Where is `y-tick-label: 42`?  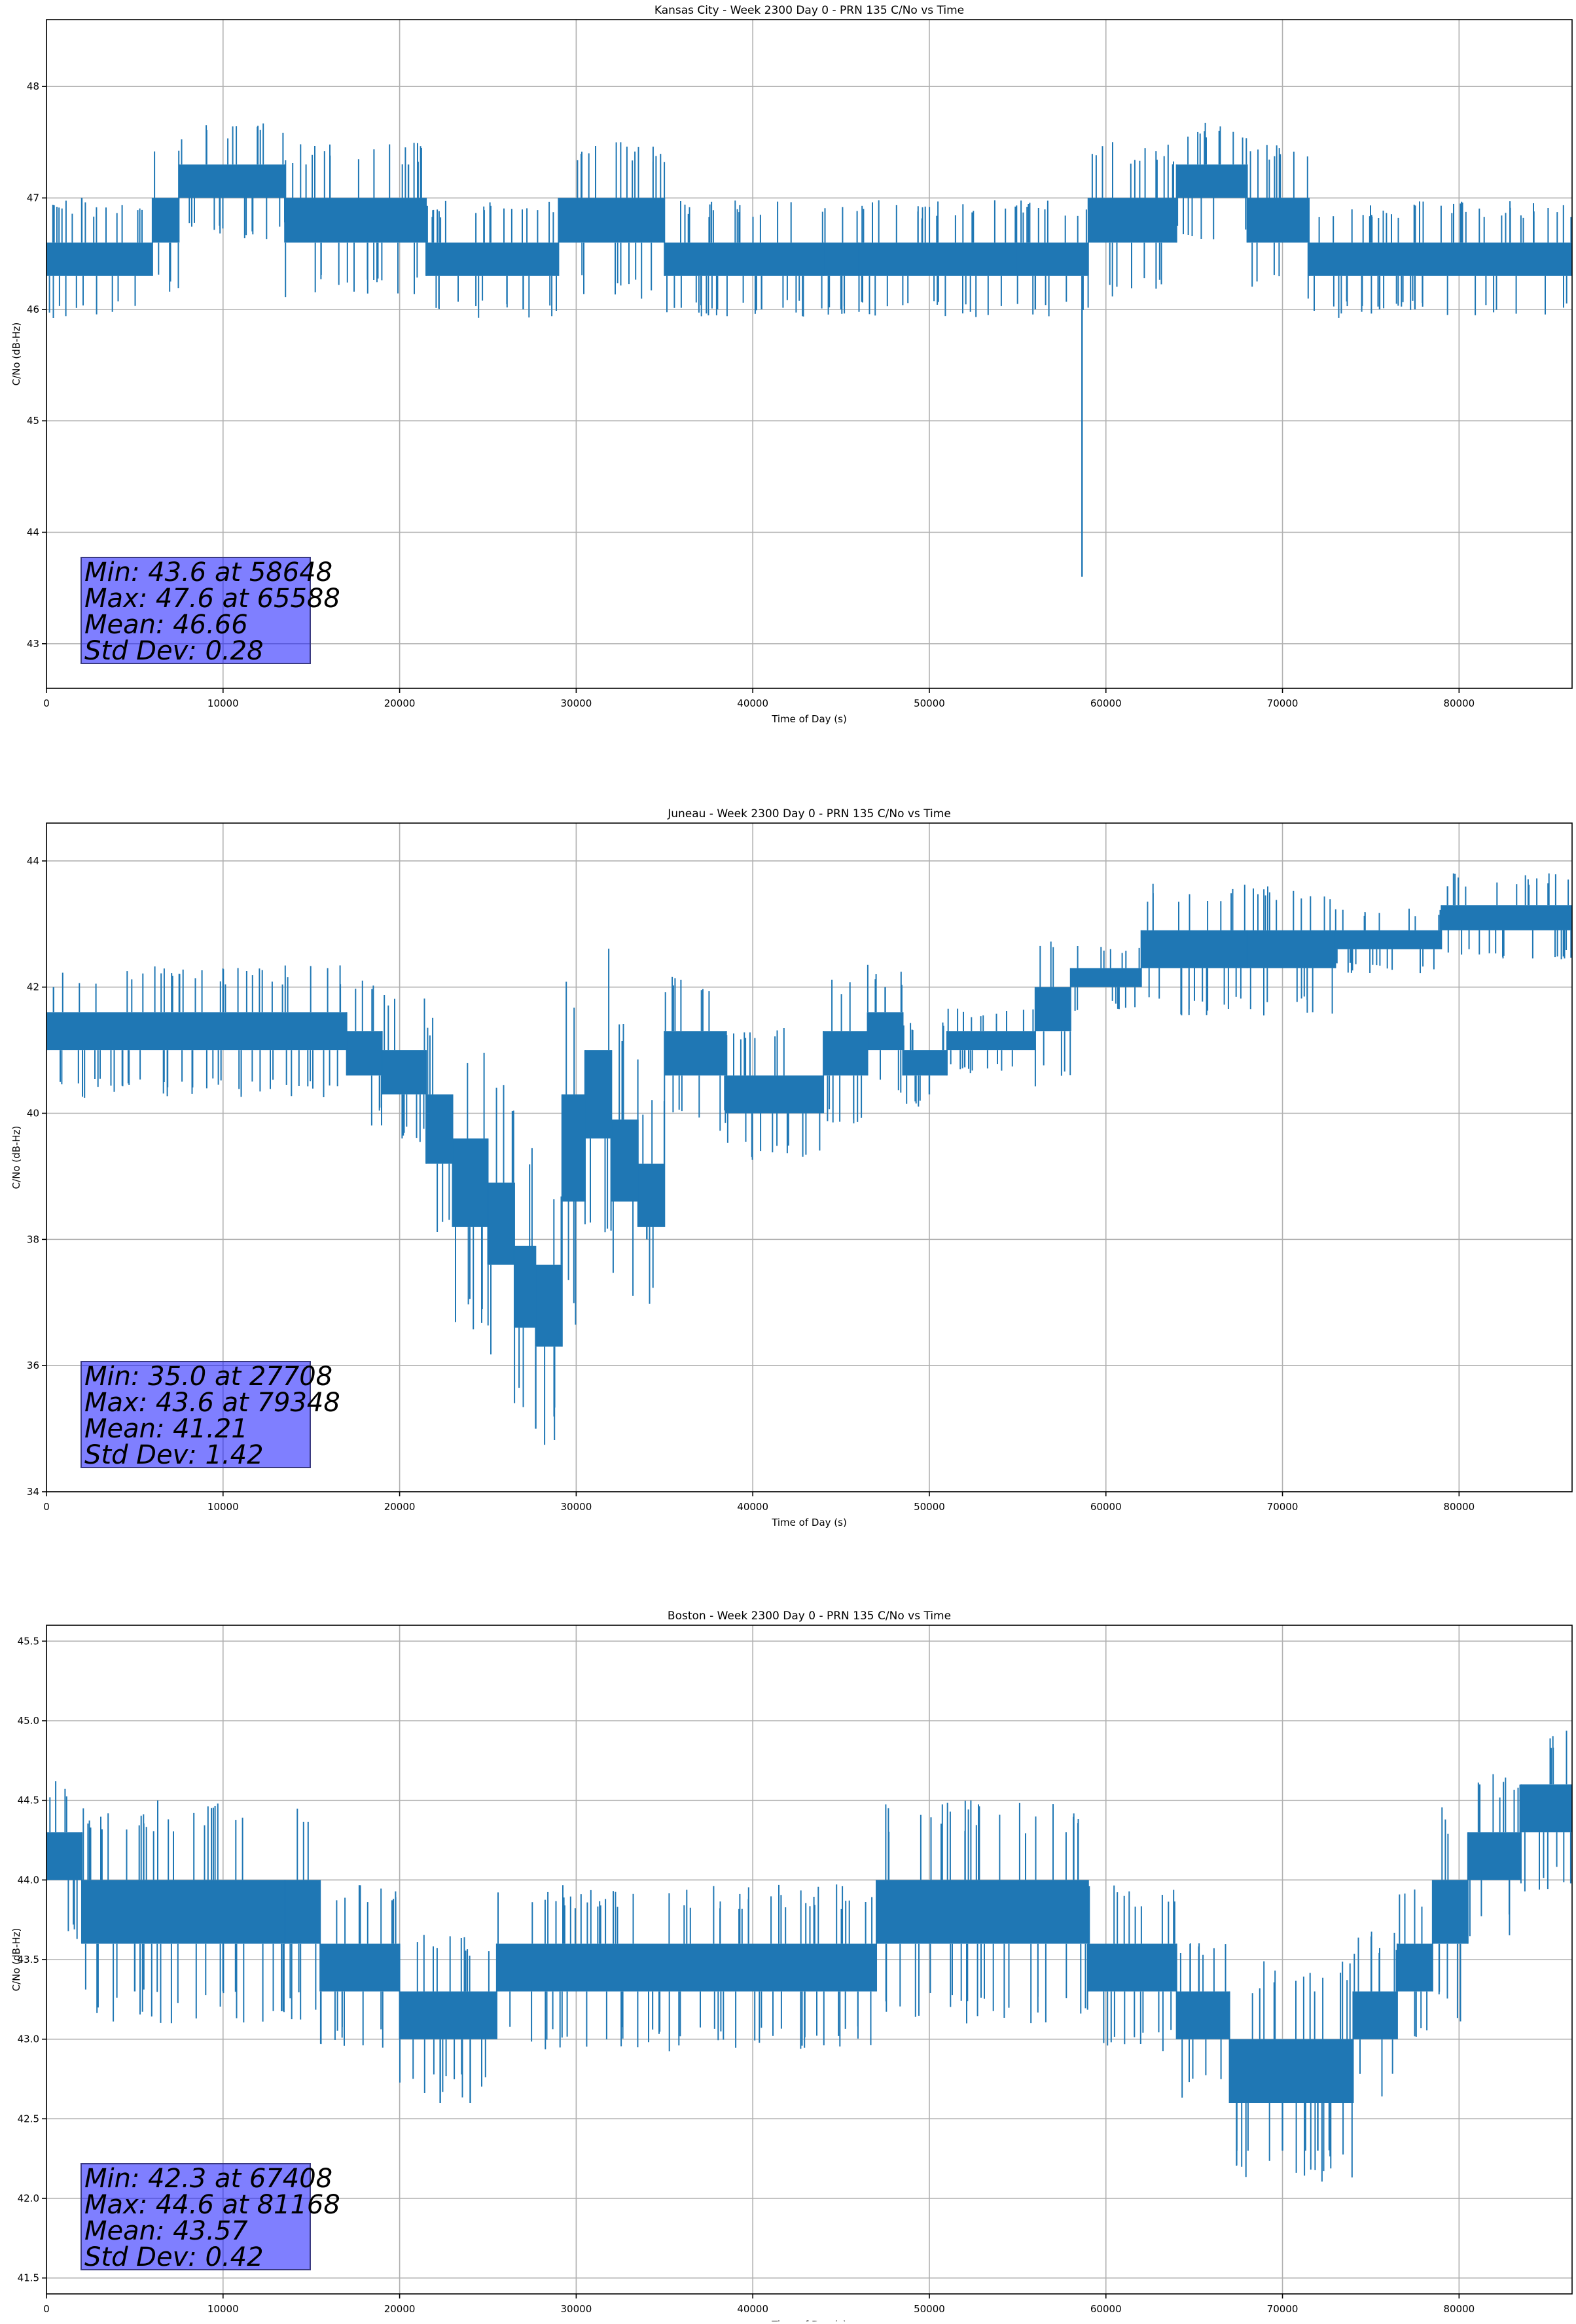
y-tick-label: 42 is located at coordinates (33, 987).